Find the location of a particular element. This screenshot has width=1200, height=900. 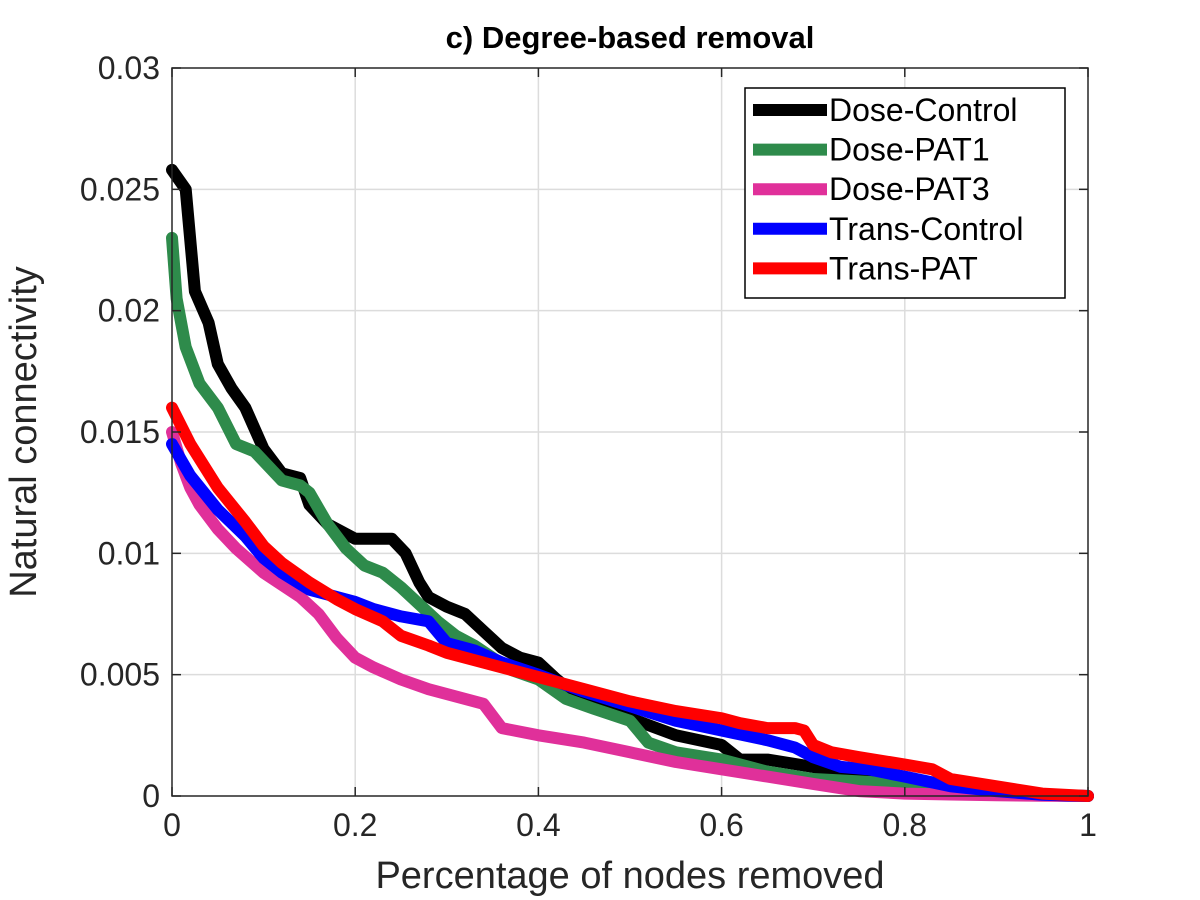

legend-label-dose-pat3: Dose-PAT3 is located at coordinates (909, 189).